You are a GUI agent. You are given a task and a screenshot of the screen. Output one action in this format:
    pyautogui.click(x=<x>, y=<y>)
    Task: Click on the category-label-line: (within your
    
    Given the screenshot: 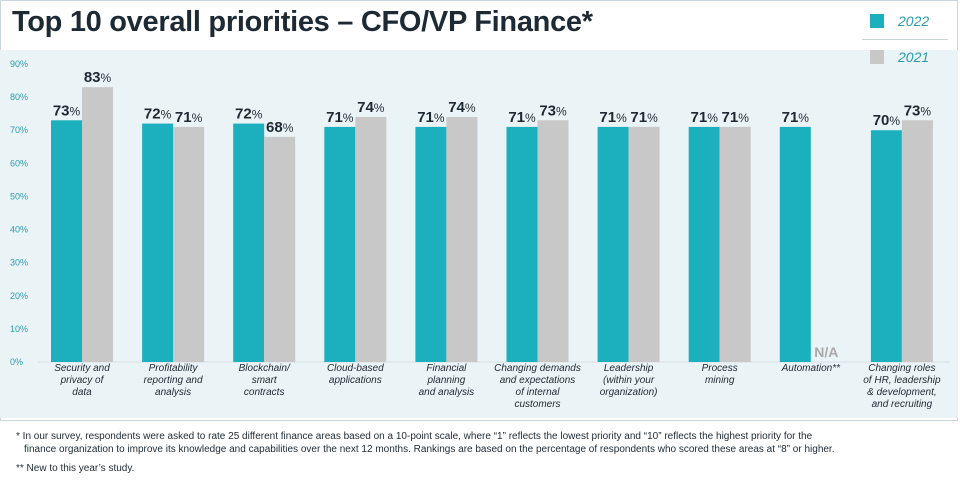 What is the action you would take?
    pyautogui.click(x=629, y=380)
    